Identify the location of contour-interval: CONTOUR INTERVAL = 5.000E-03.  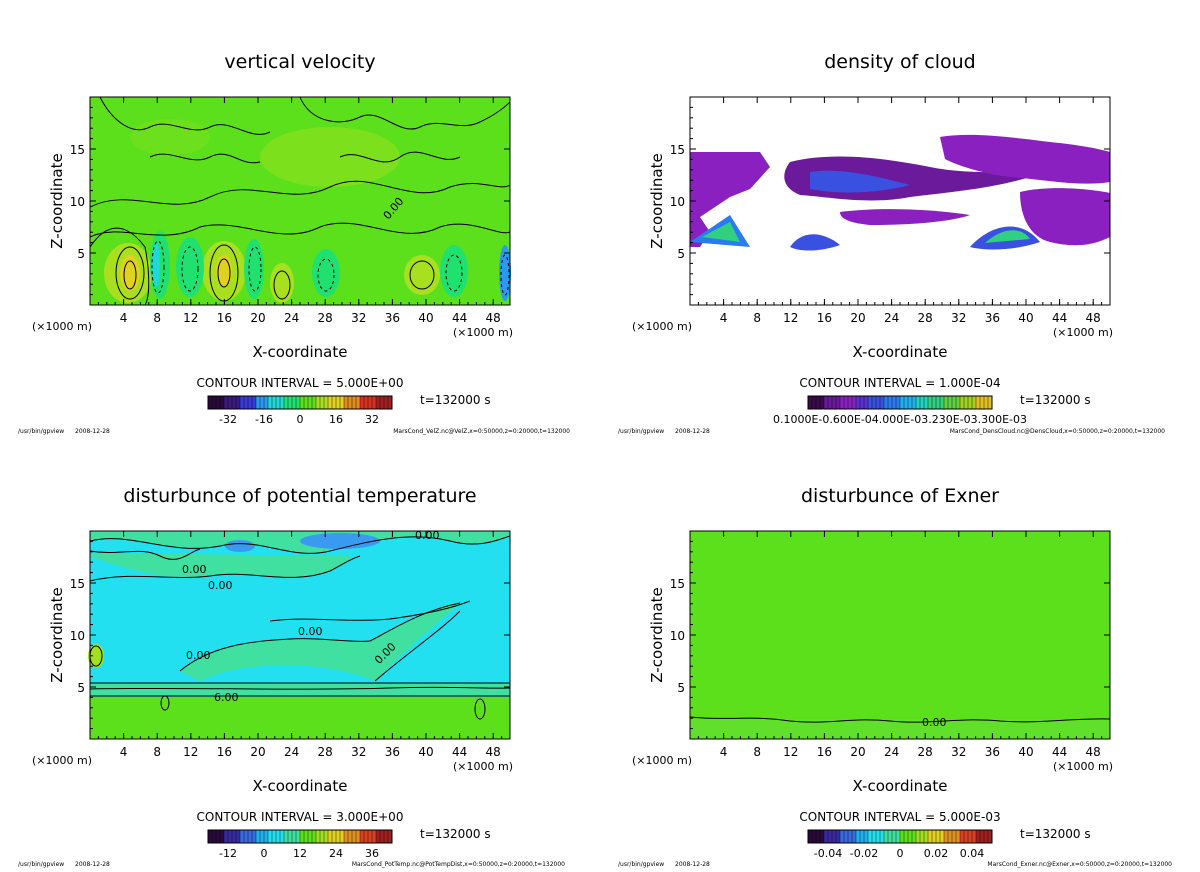
(899, 817).